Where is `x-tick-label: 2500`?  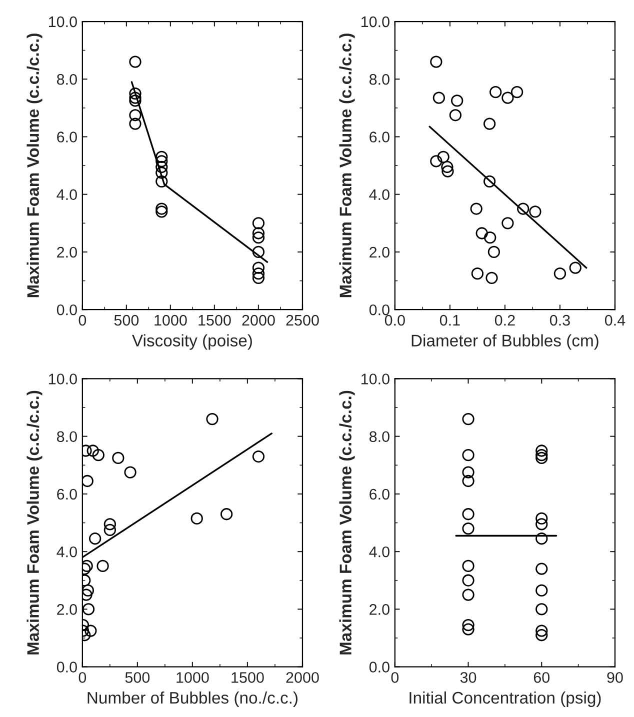
x-tick-label: 2500 is located at coordinates (302, 320).